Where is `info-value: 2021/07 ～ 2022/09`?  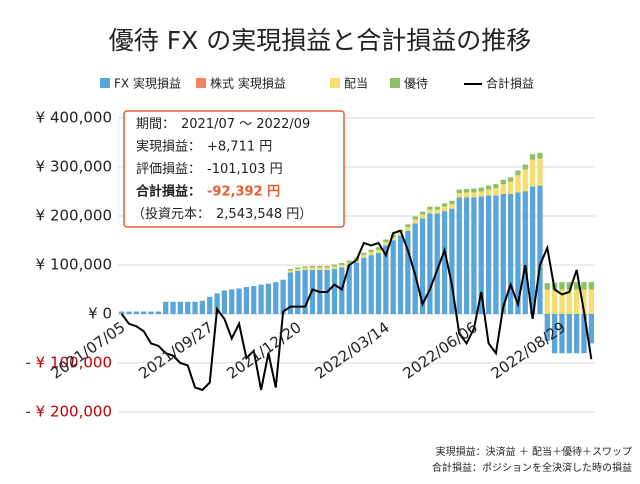 info-value: 2021/07 ～ 2022/09 is located at coordinates (245, 124).